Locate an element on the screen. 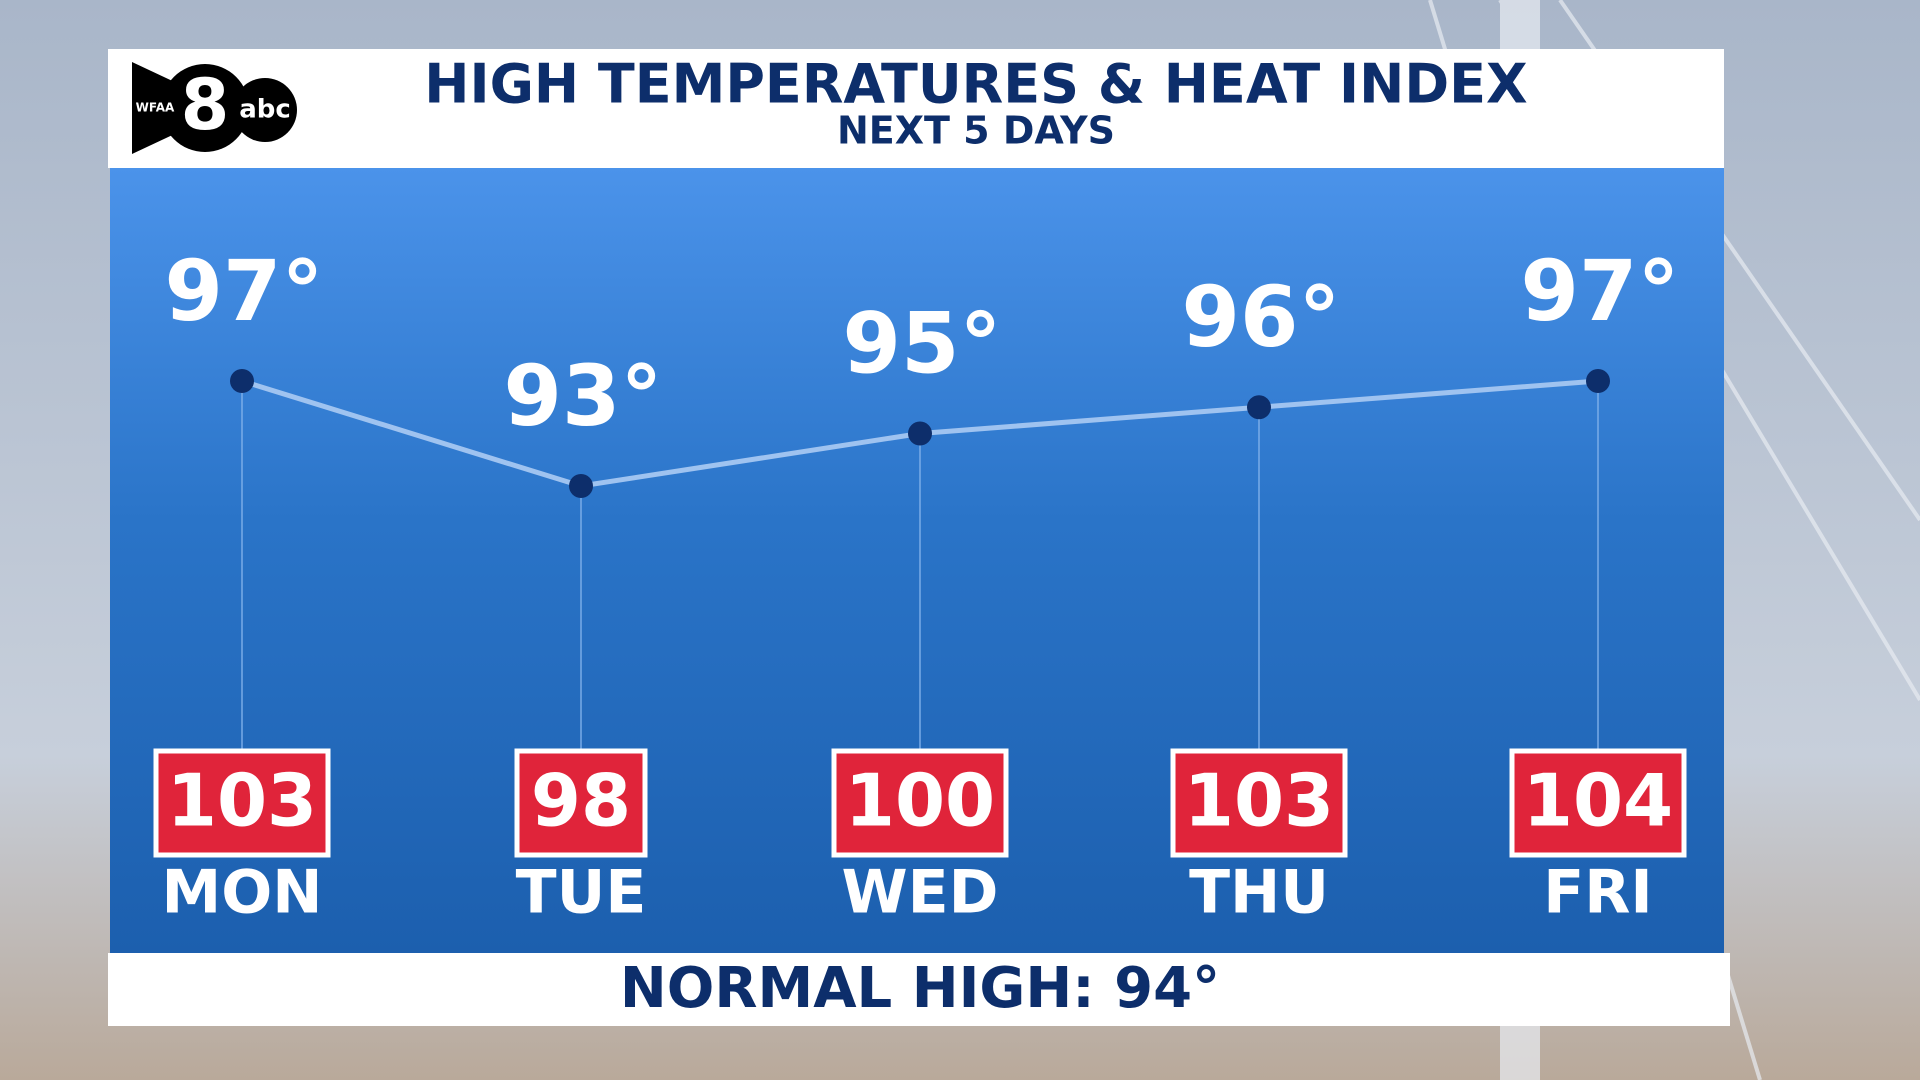 The width and height of the screenshot is (1920, 1080). heat-index-label: 100 is located at coordinates (920, 801).